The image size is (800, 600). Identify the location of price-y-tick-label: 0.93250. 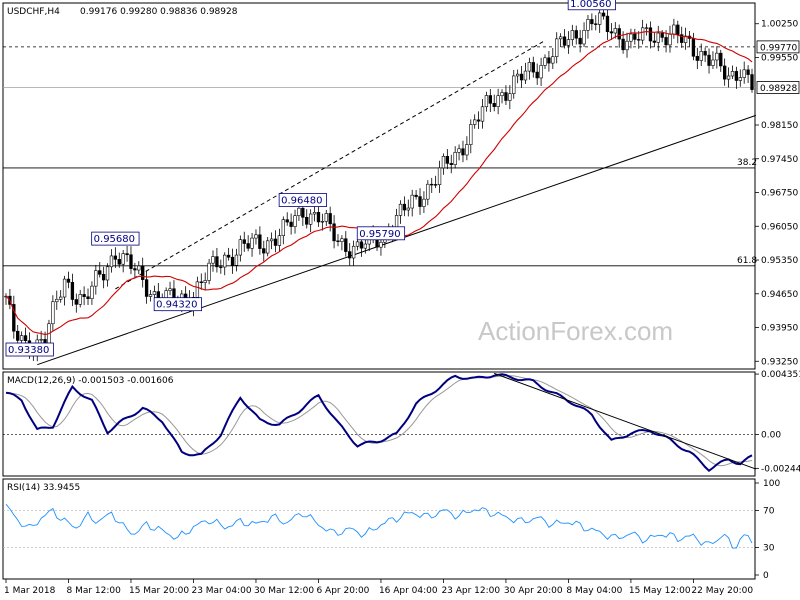
(779, 362).